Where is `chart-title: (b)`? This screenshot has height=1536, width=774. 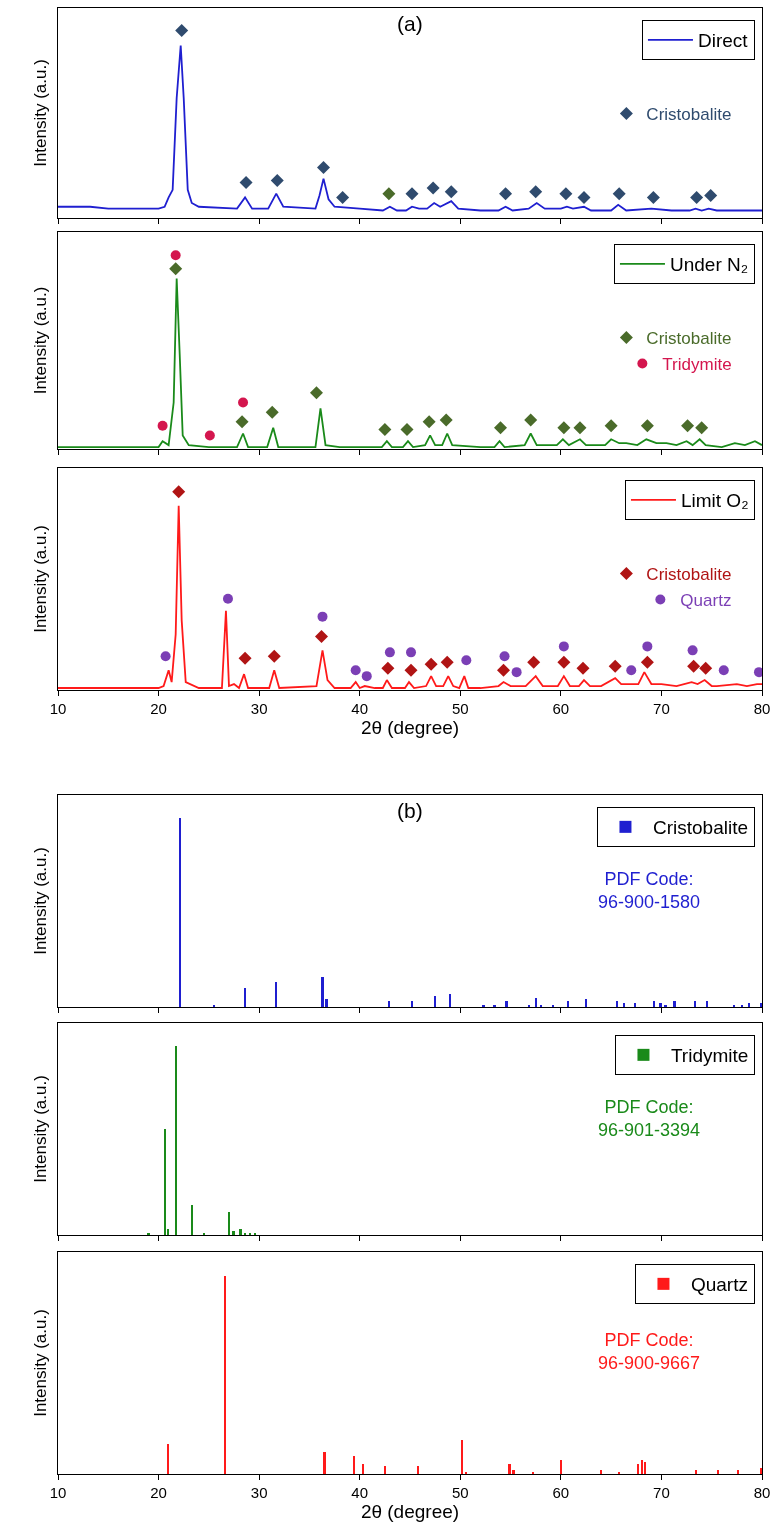
chart-title: (b) is located at coordinates (410, 810).